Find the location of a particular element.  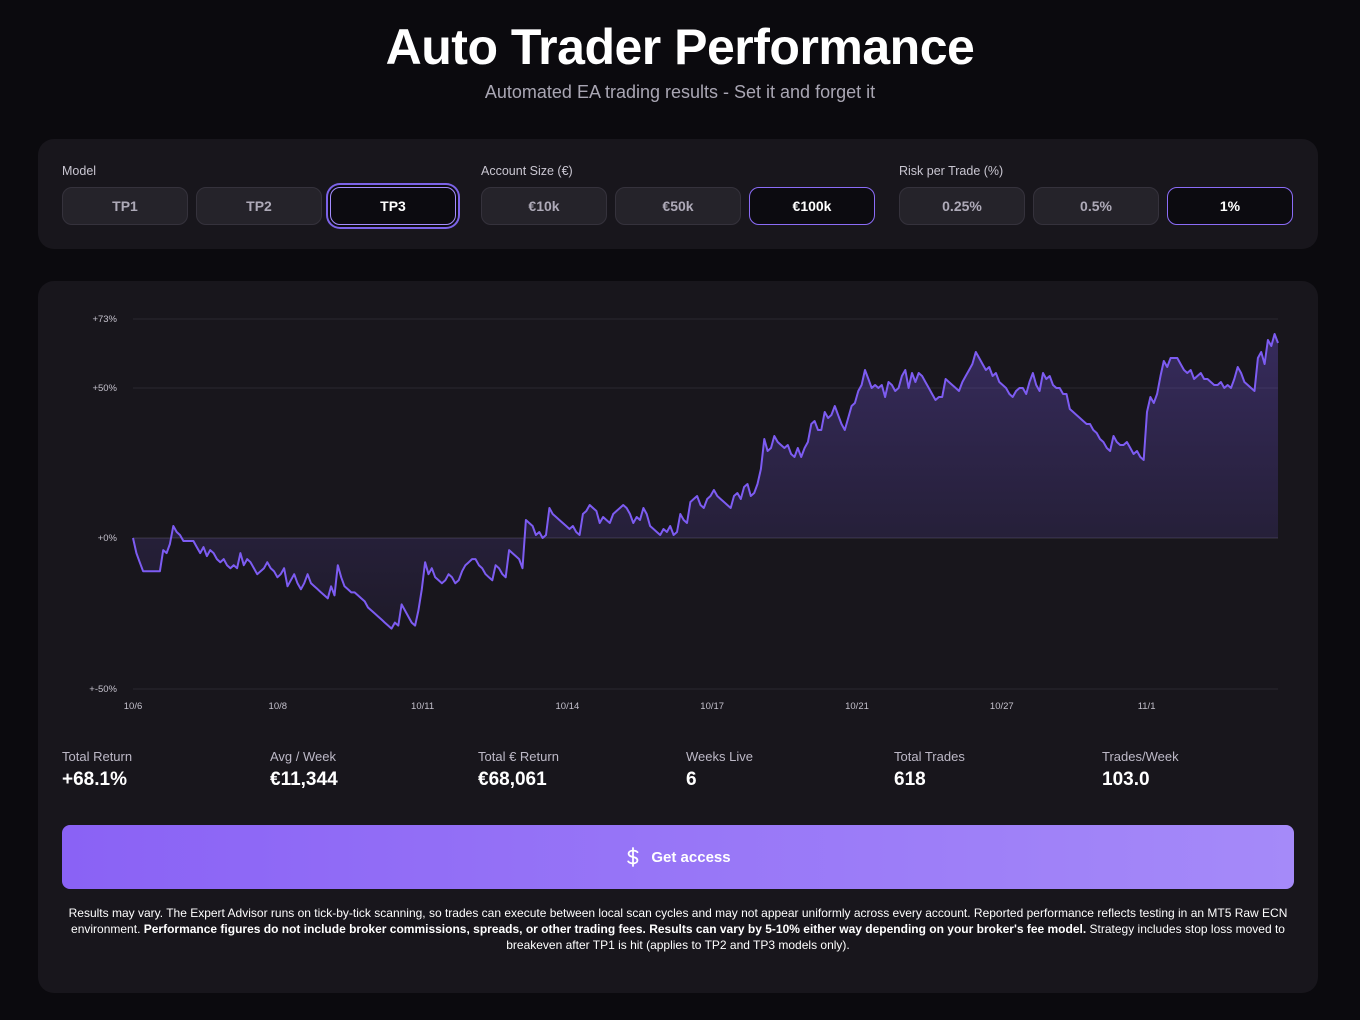

page-title: Auto Trader Performance is located at coordinates (680, 47).